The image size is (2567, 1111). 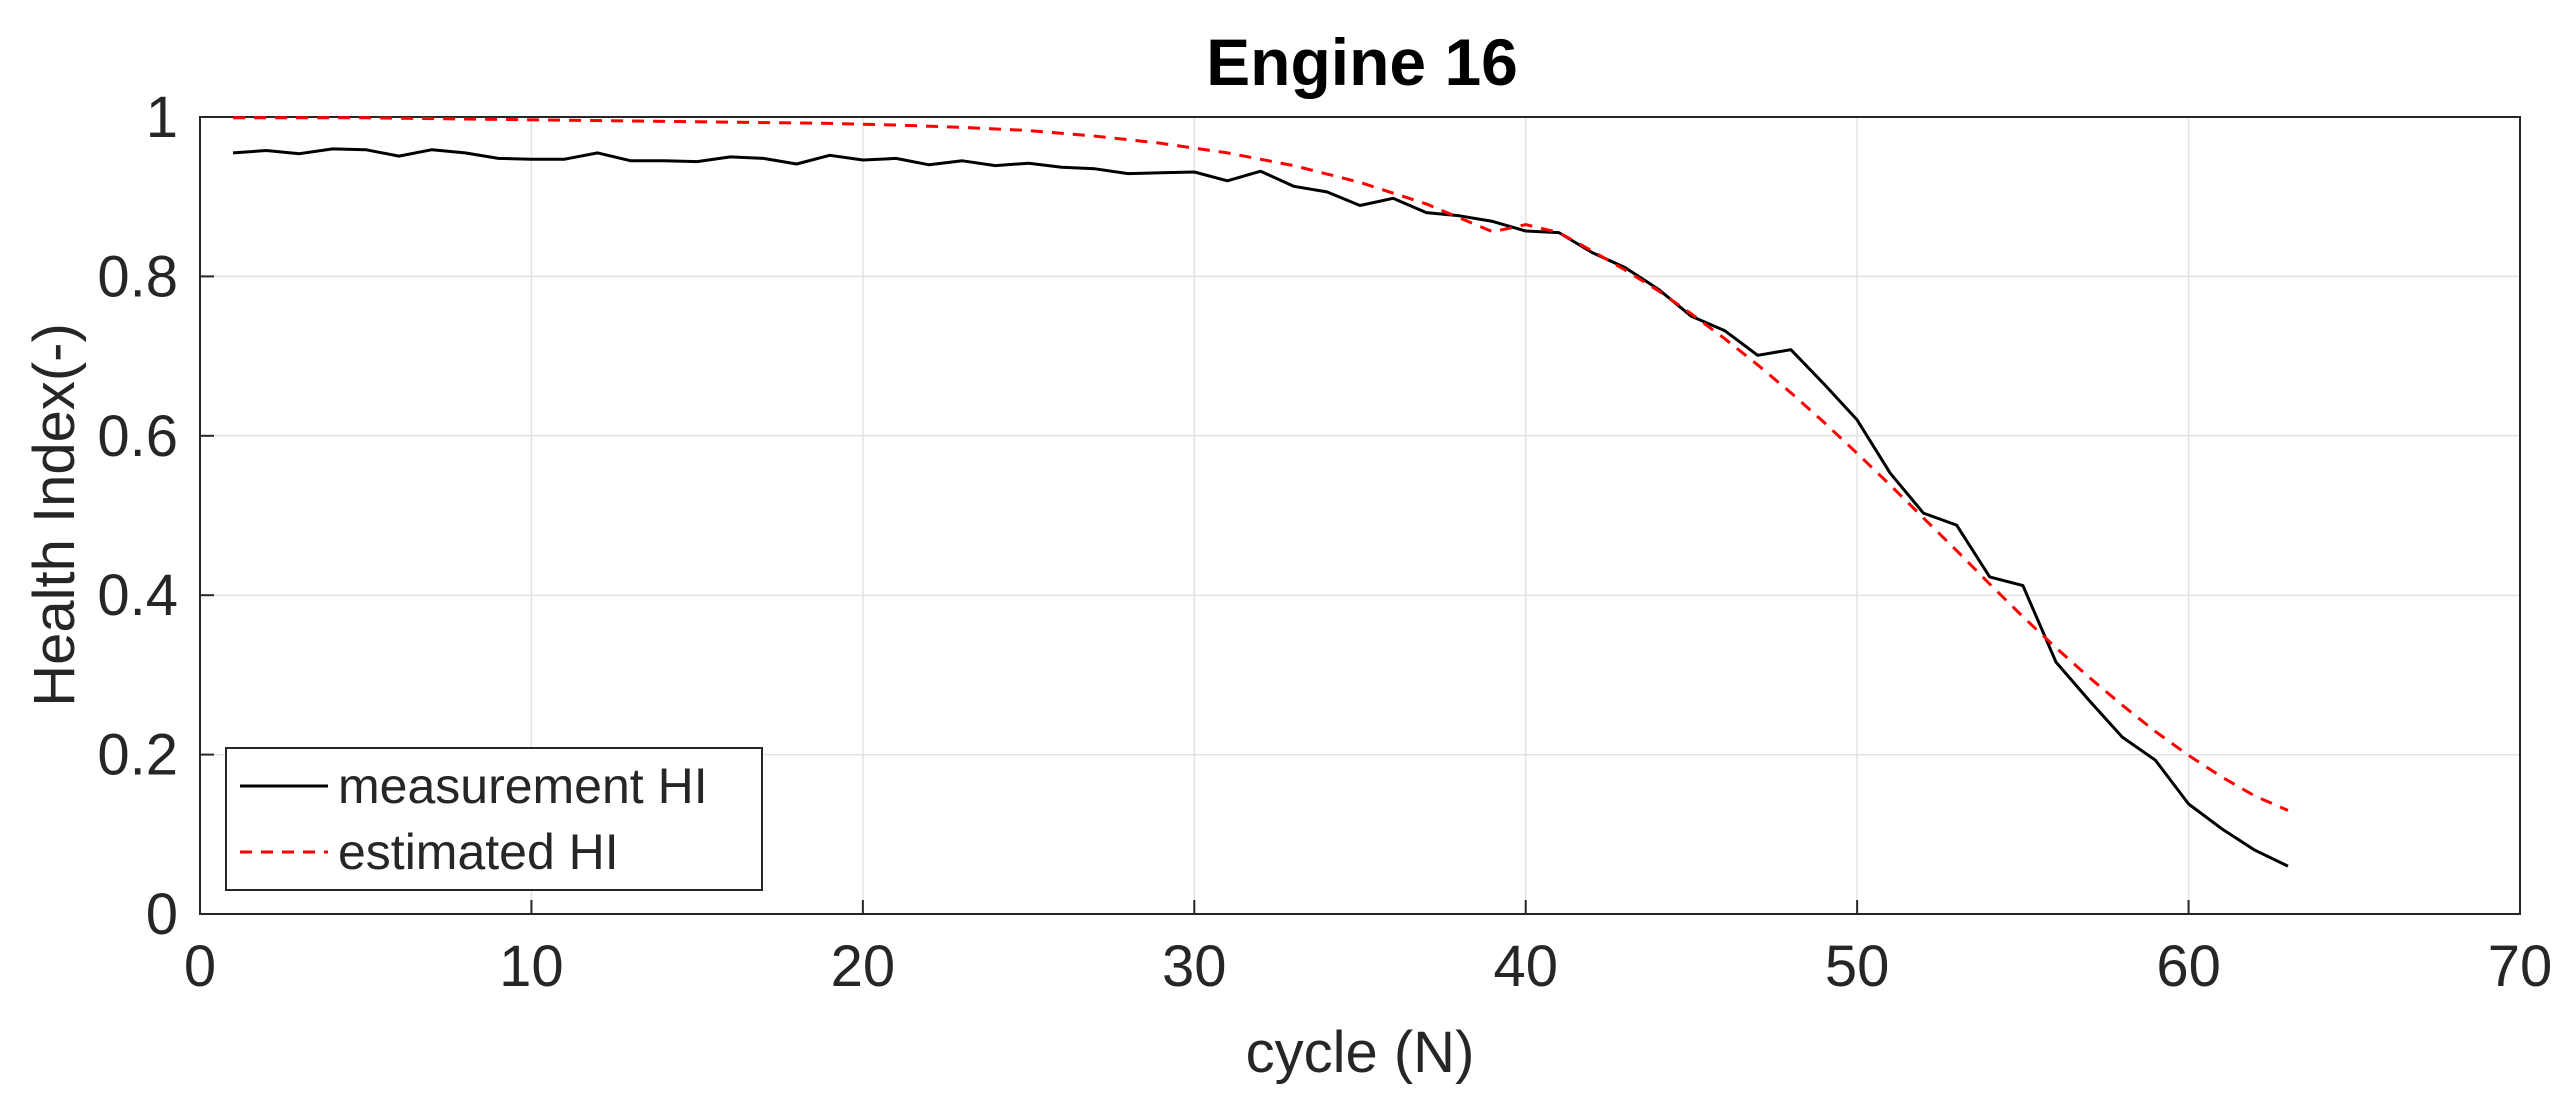 I want to click on chart-title: Engine 16, so click(x=1362, y=62).